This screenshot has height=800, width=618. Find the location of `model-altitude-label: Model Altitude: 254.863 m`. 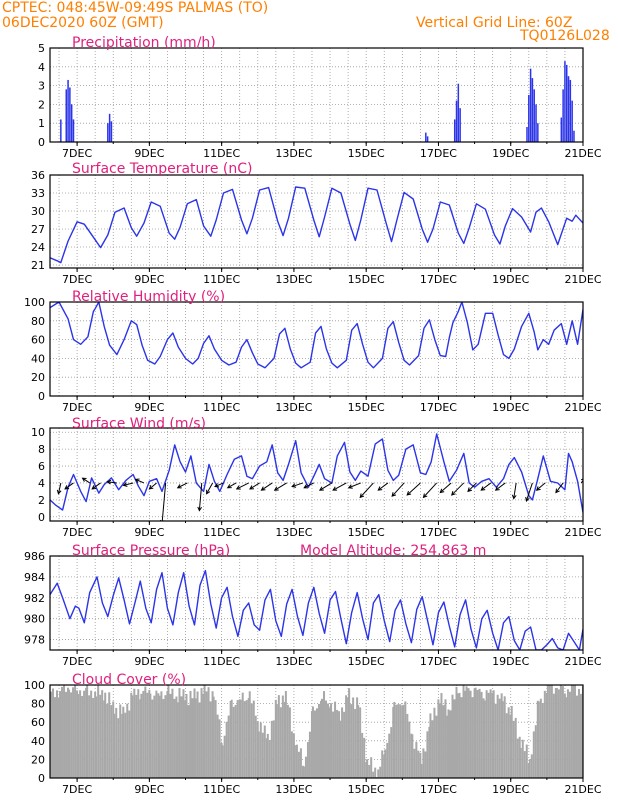

model-altitude-label: Model Altitude: 254.863 m is located at coordinates (393, 551).